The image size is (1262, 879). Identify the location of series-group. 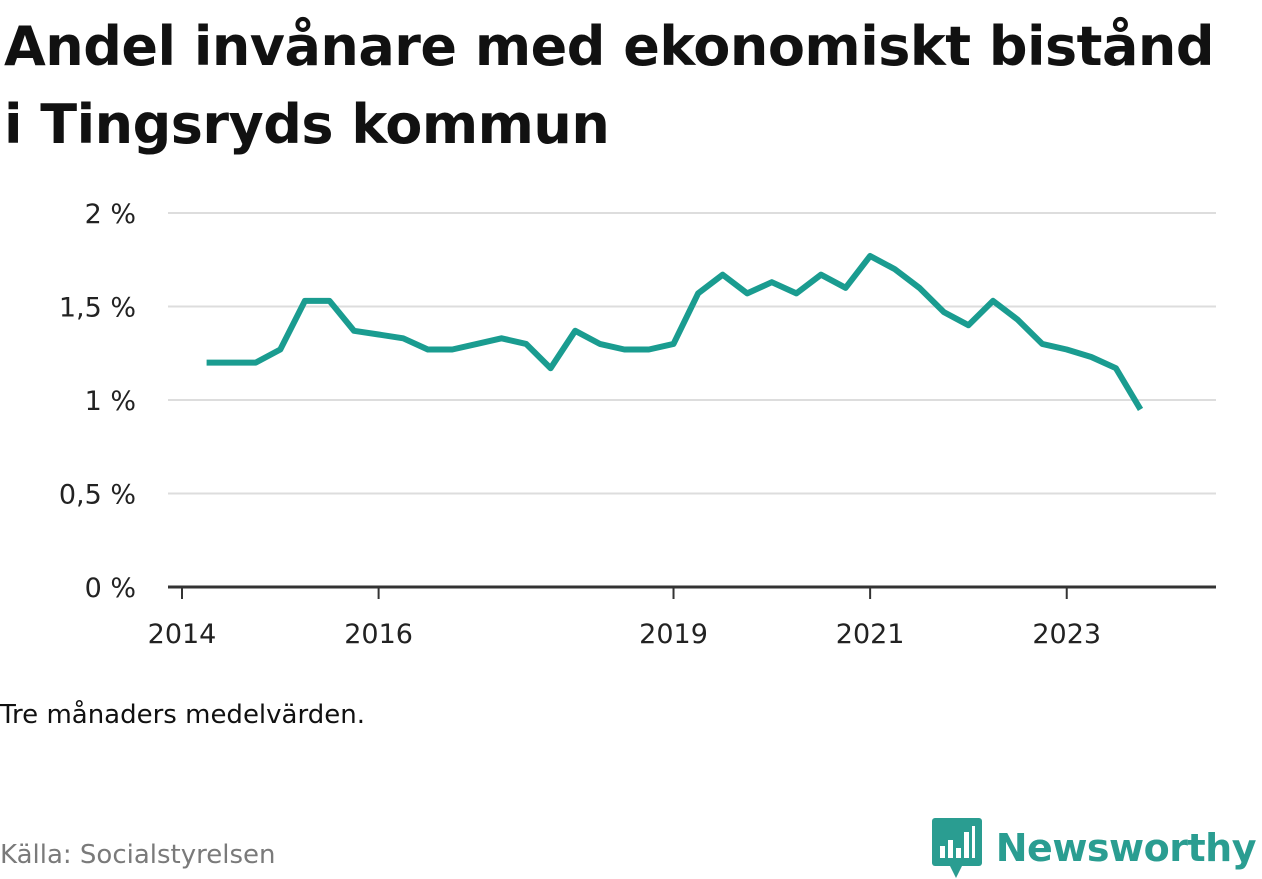
(675, 332).